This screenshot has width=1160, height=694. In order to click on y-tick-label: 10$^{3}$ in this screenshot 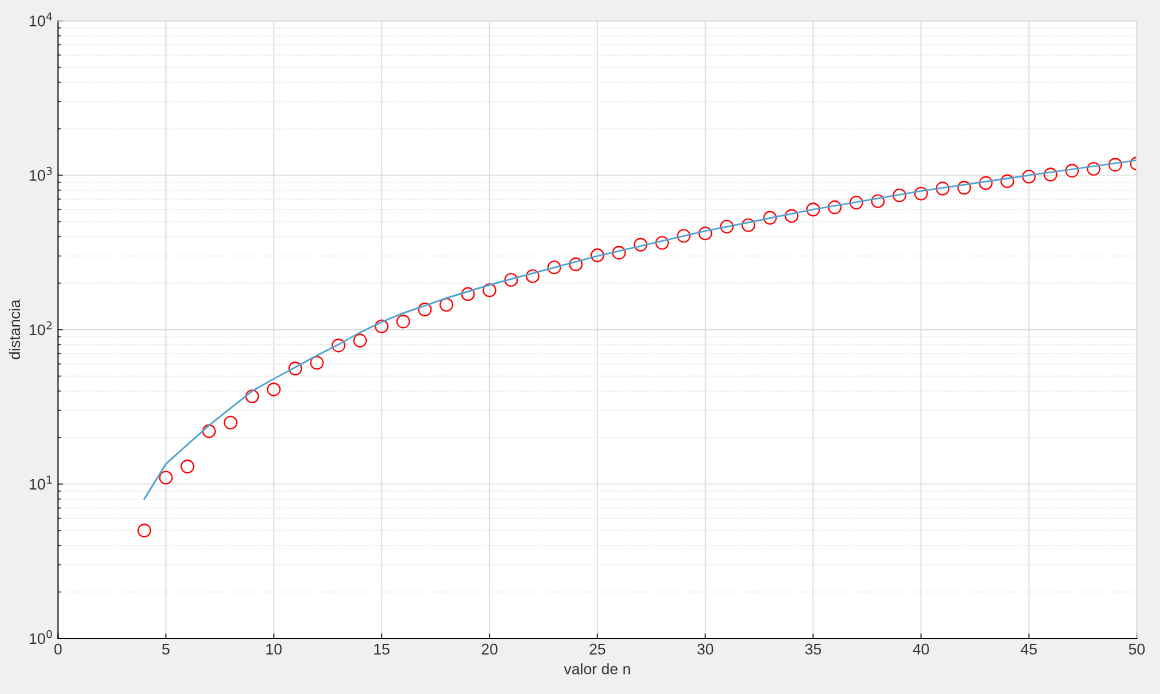, I will do `click(40, 173)`.